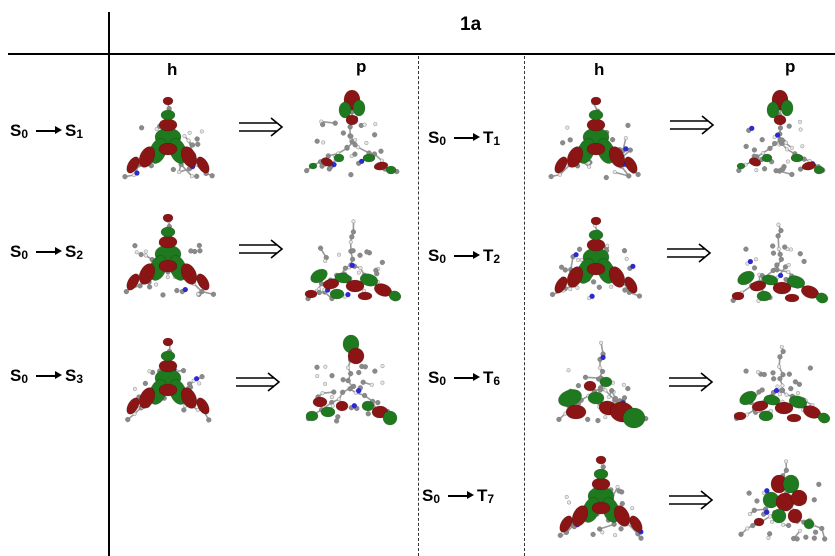  What do you see at coordinates (491, 499) in the screenshot?
I see `to-subscript: 7` at bounding box center [491, 499].